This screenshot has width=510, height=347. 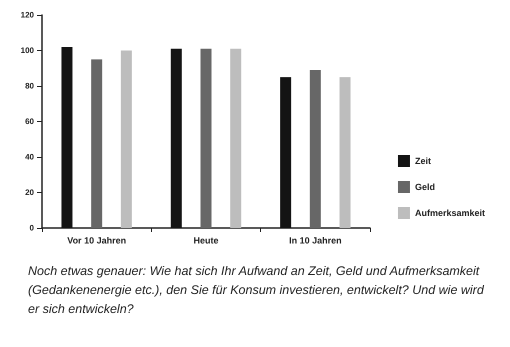 I want to click on legend-label: Geld, so click(x=424, y=187).